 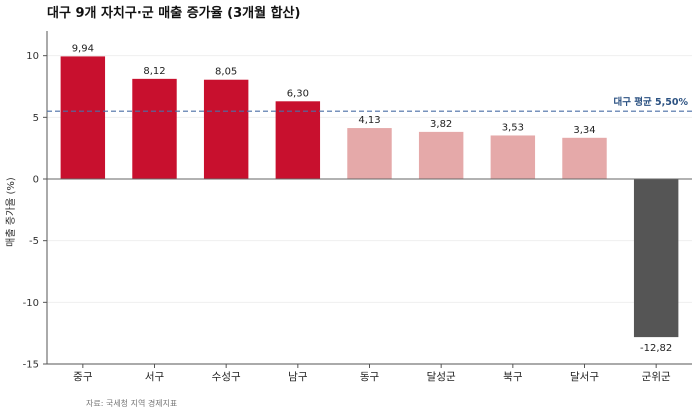 What do you see at coordinates (31, 365) in the screenshot?
I see `y-tick-label: -15` at bounding box center [31, 365].